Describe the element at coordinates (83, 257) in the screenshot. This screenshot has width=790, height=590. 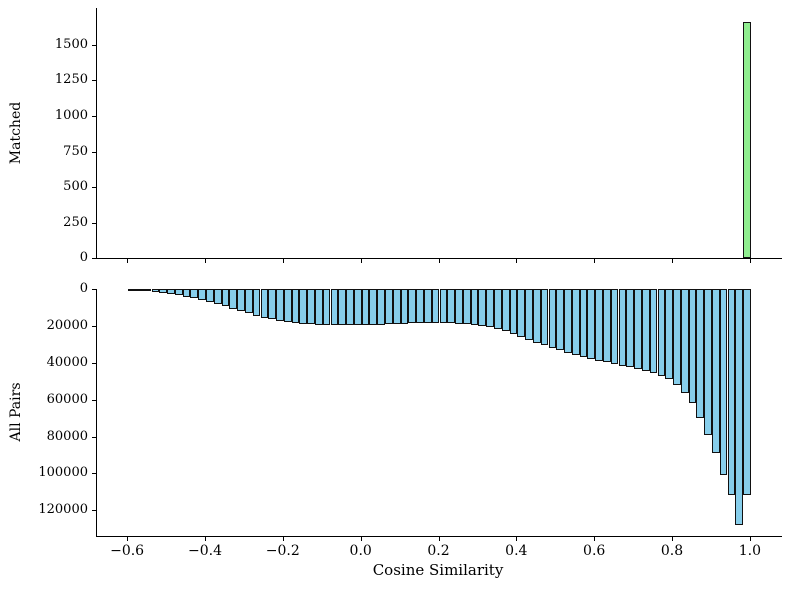
I see `top-y-tick-label: 0` at that location.